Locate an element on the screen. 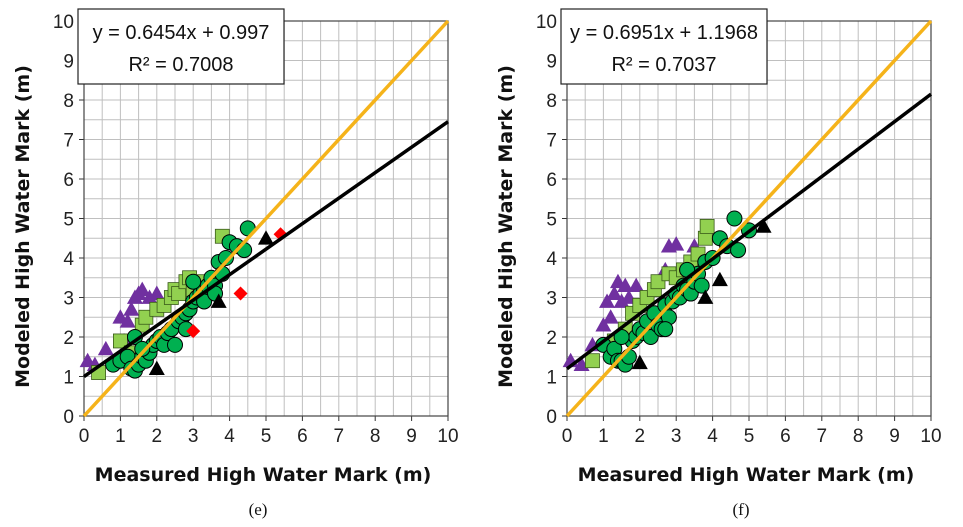  panel-caption: (f) is located at coordinates (741, 509).